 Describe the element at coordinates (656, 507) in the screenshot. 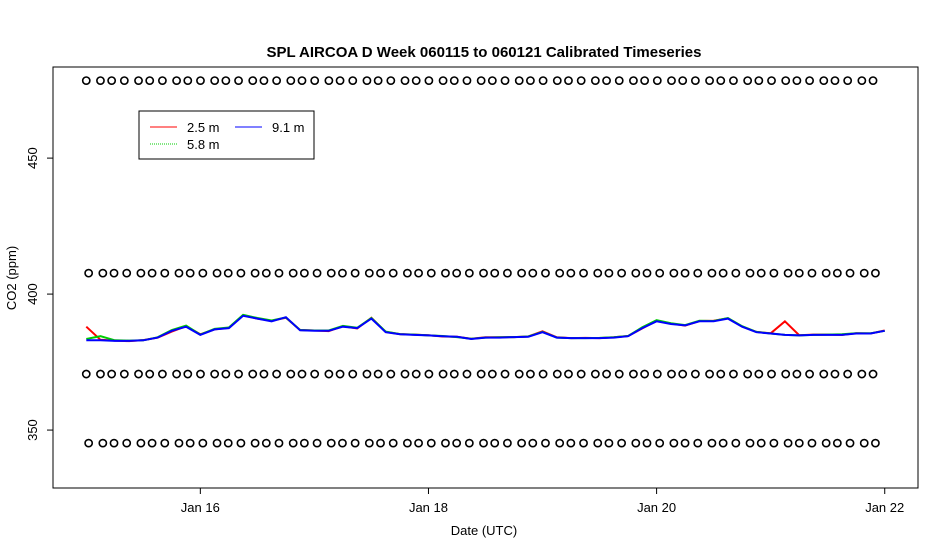

I see `x-tick-label: Jan 20` at that location.